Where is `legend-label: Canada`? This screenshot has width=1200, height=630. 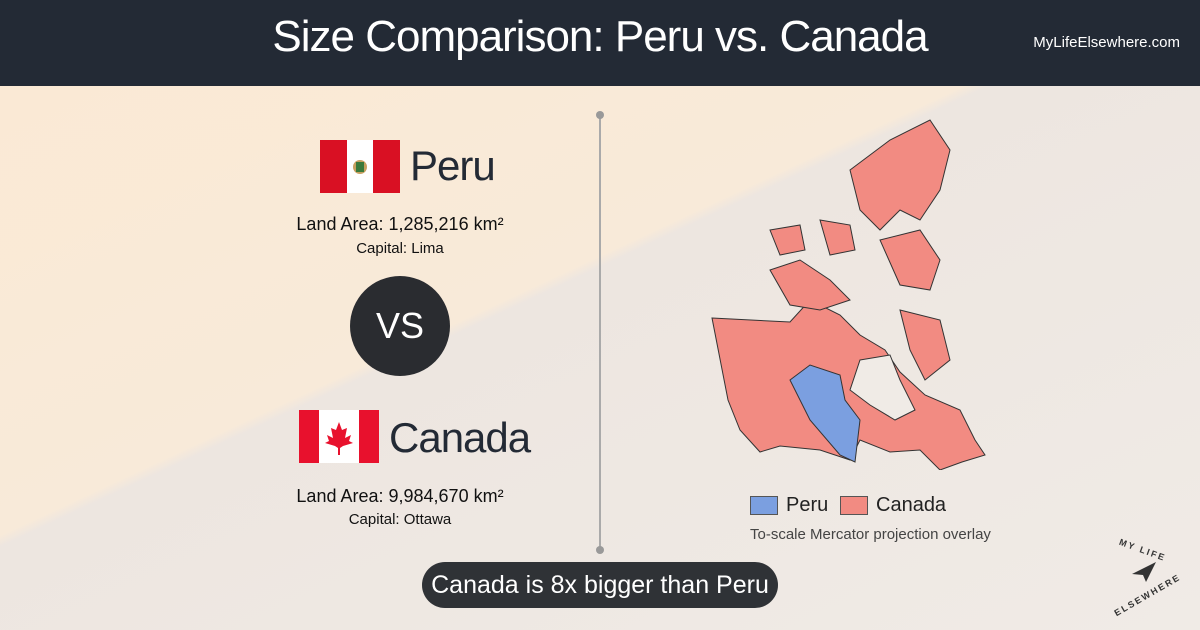
legend-label: Canada is located at coordinates (911, 505).